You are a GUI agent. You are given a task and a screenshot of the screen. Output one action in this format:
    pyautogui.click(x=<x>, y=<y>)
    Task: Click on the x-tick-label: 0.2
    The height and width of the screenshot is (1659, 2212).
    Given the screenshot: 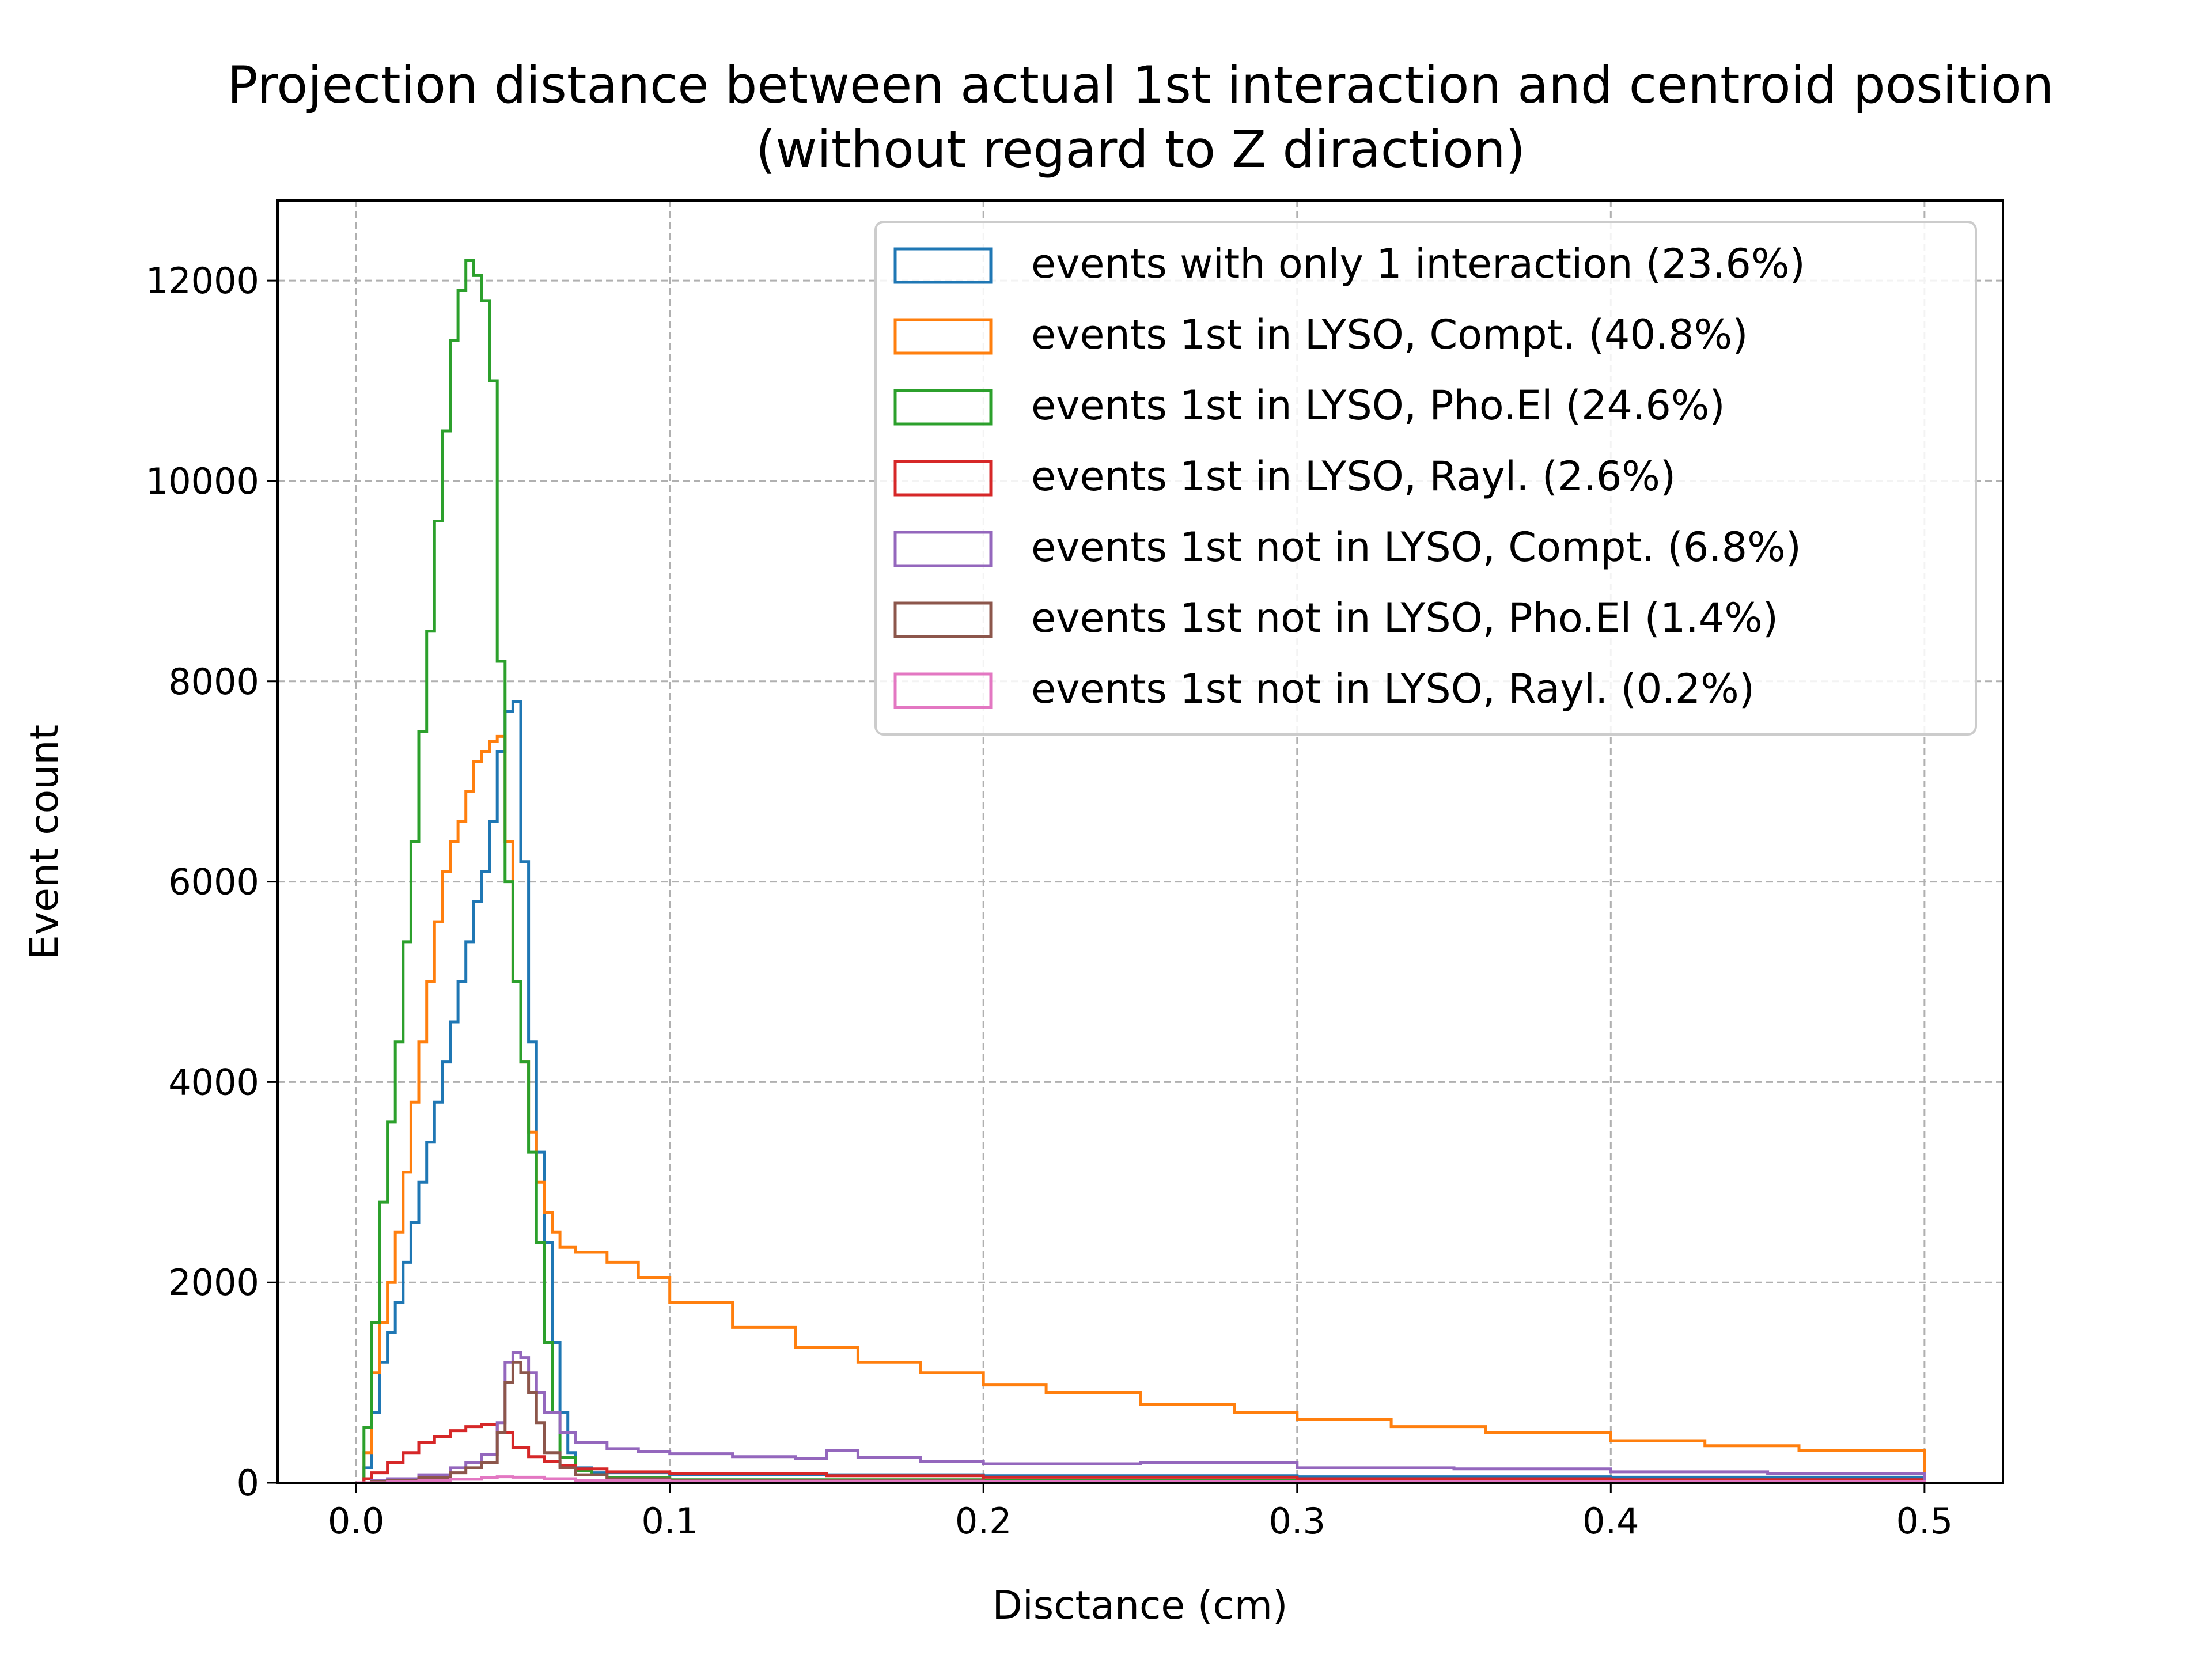 What is the action you would take?
    pyautogui.click(x=983, y=1521)
    